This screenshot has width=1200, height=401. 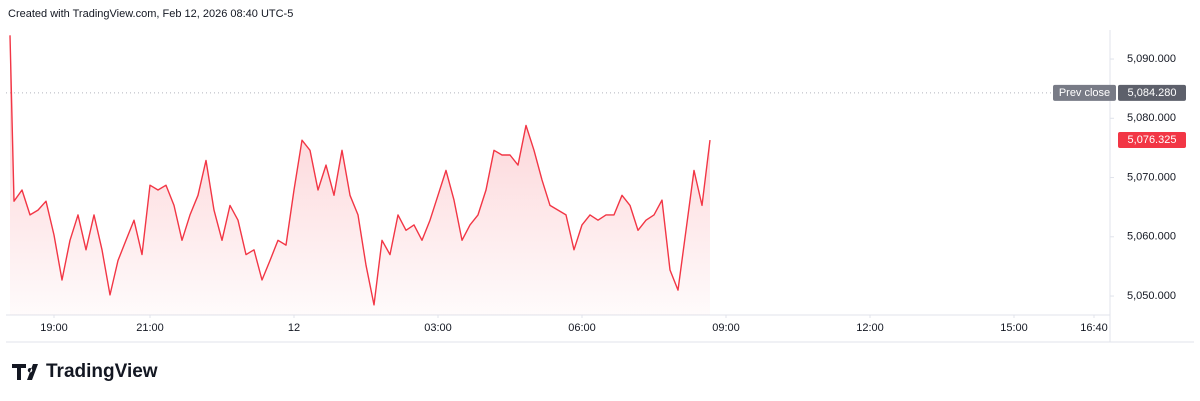 I want to click on y-tick-label: 5,060.000, so click(x=1151, y=237).